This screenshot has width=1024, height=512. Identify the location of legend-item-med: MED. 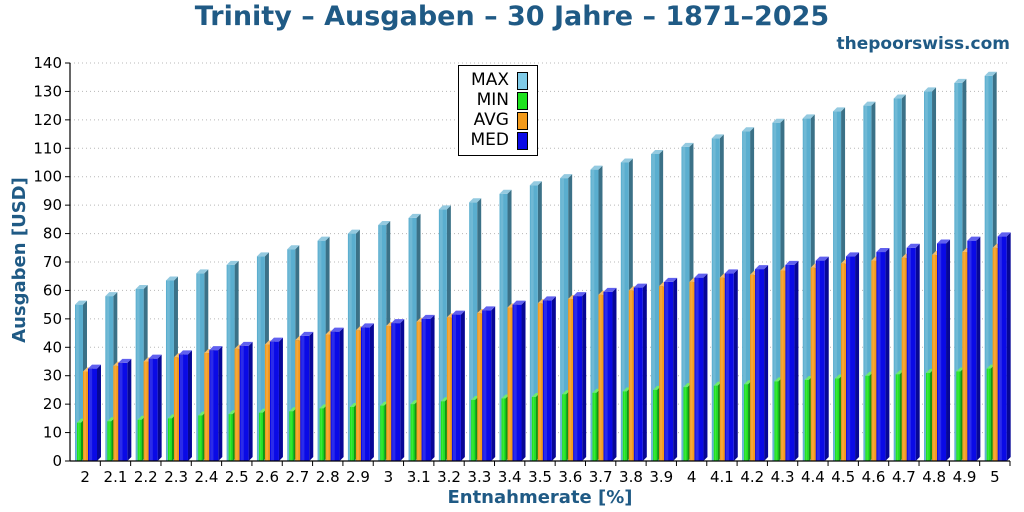
(498, 140).